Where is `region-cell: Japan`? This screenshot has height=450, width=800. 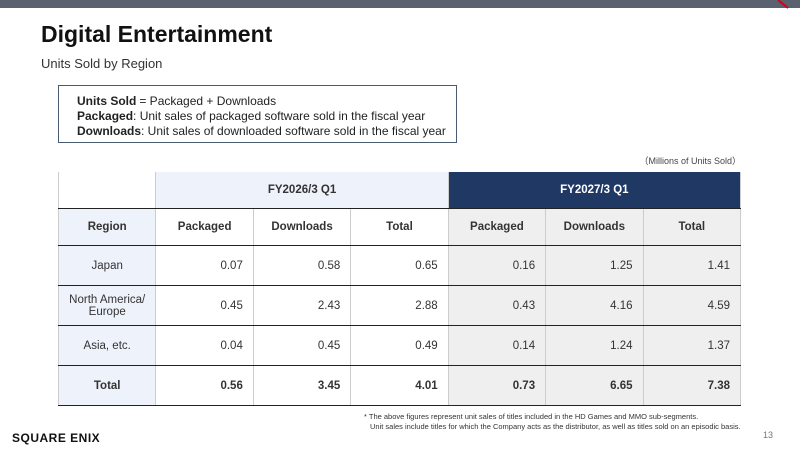 region-cell: Japan is located at coordinates (107, 265).